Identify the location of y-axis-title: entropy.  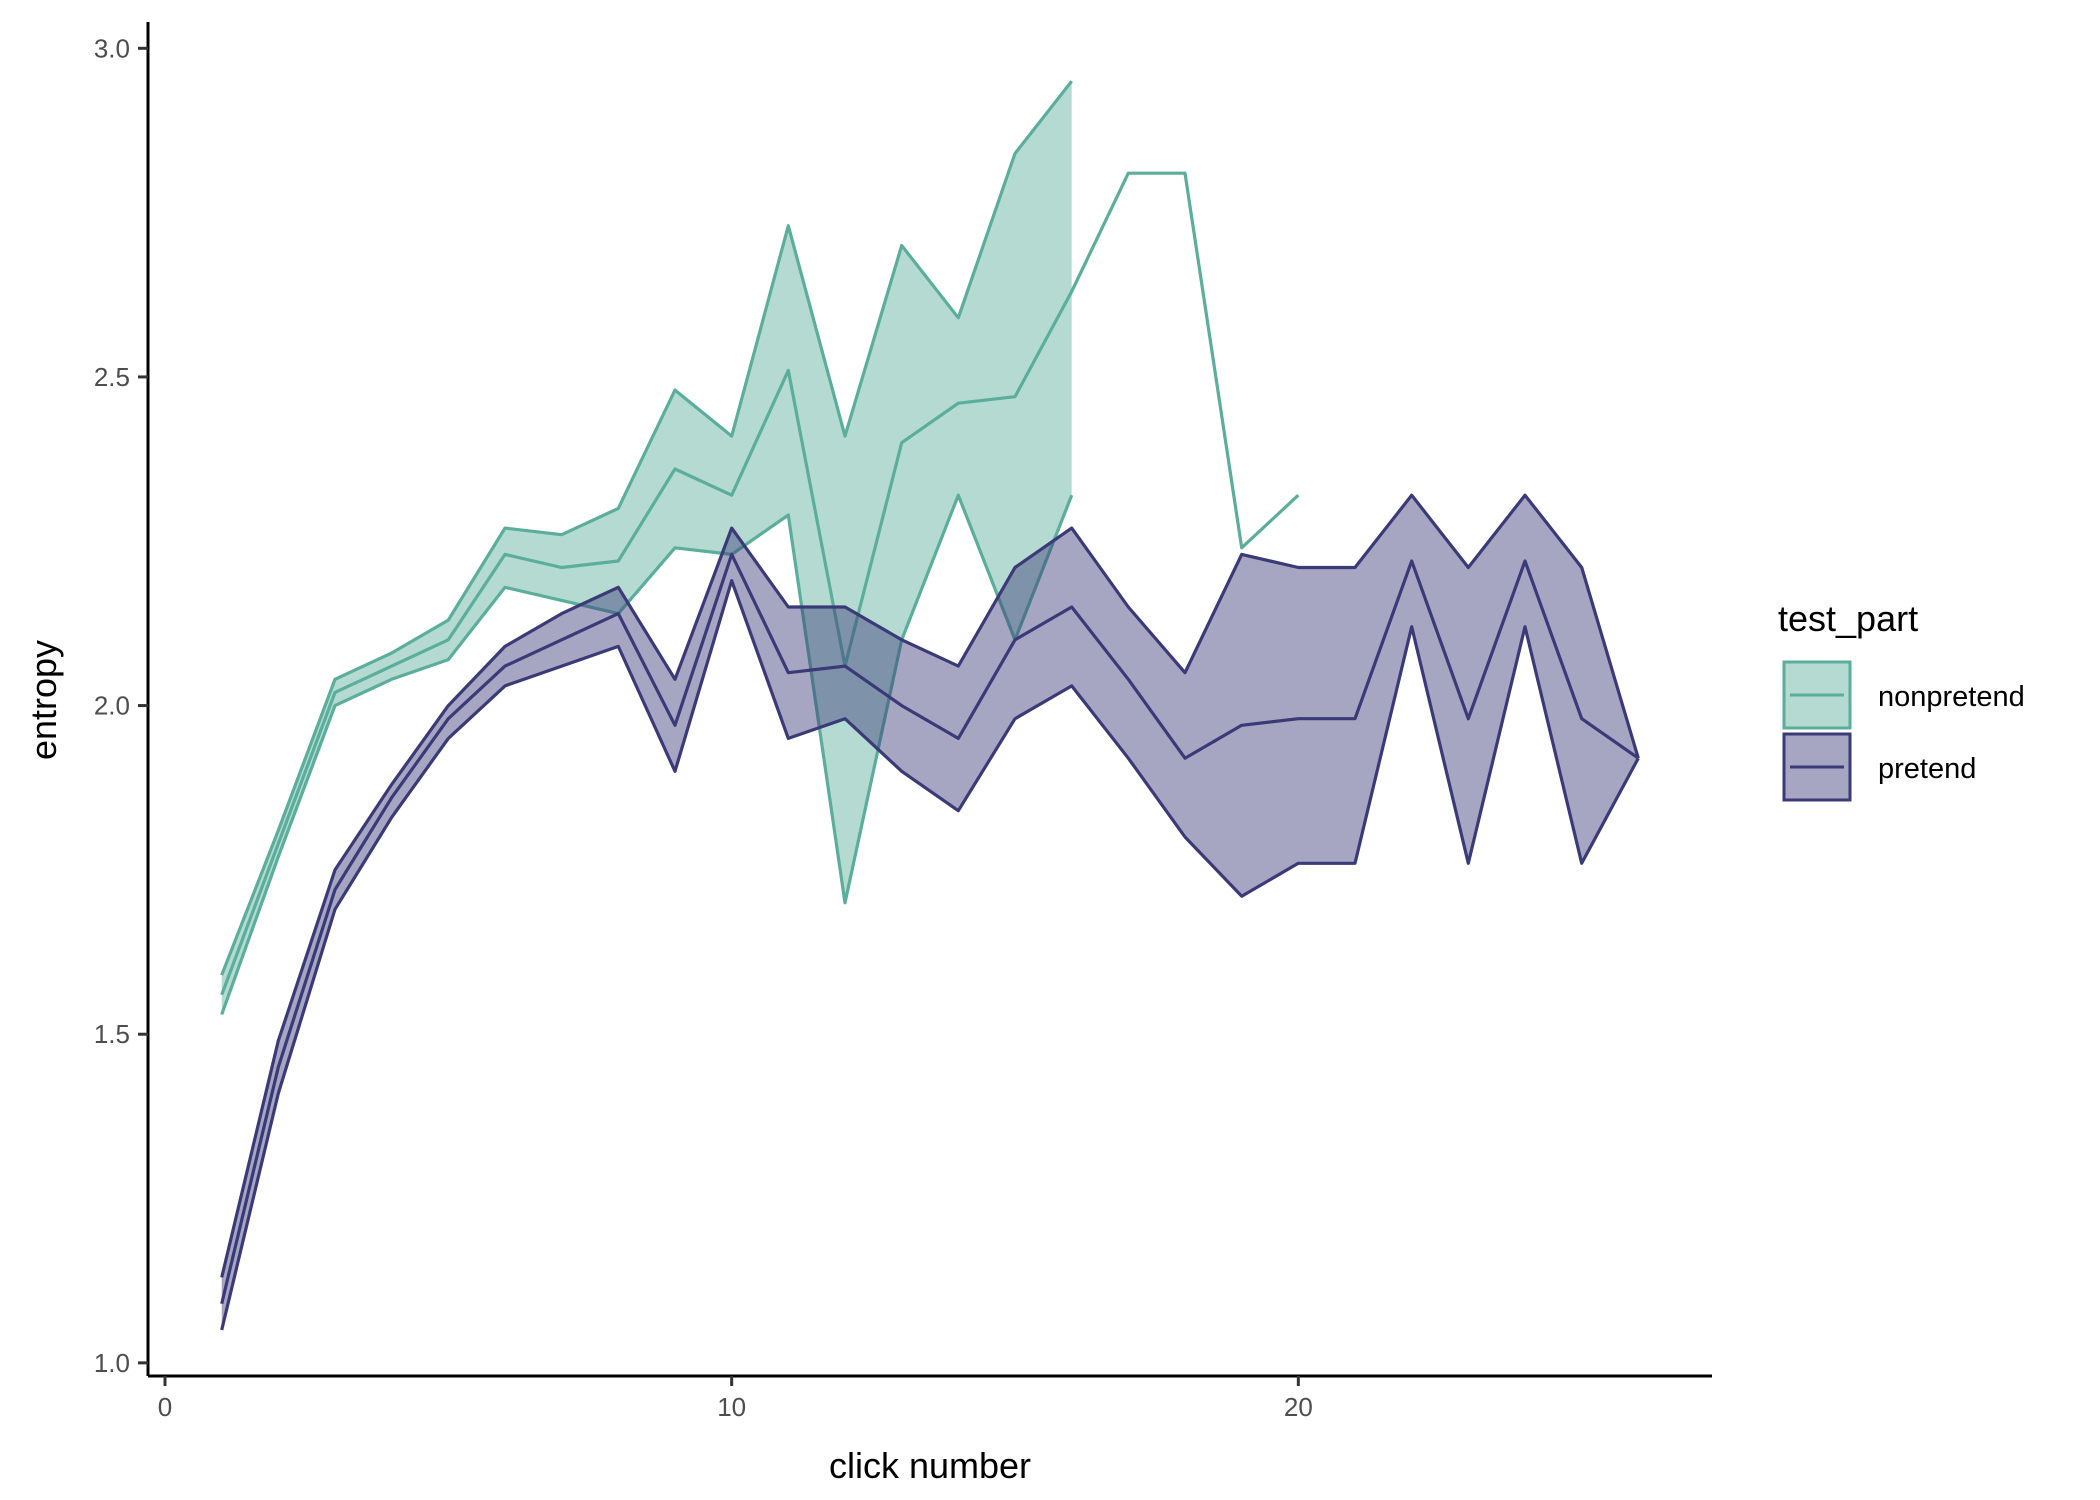
(43, 700).